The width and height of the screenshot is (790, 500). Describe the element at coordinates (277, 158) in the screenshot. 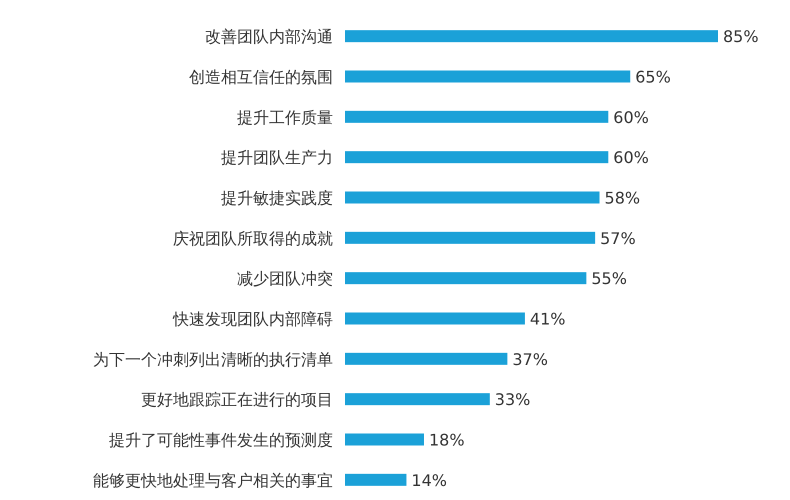

I see `y-tick-label: 提升团队生产力` at that location.